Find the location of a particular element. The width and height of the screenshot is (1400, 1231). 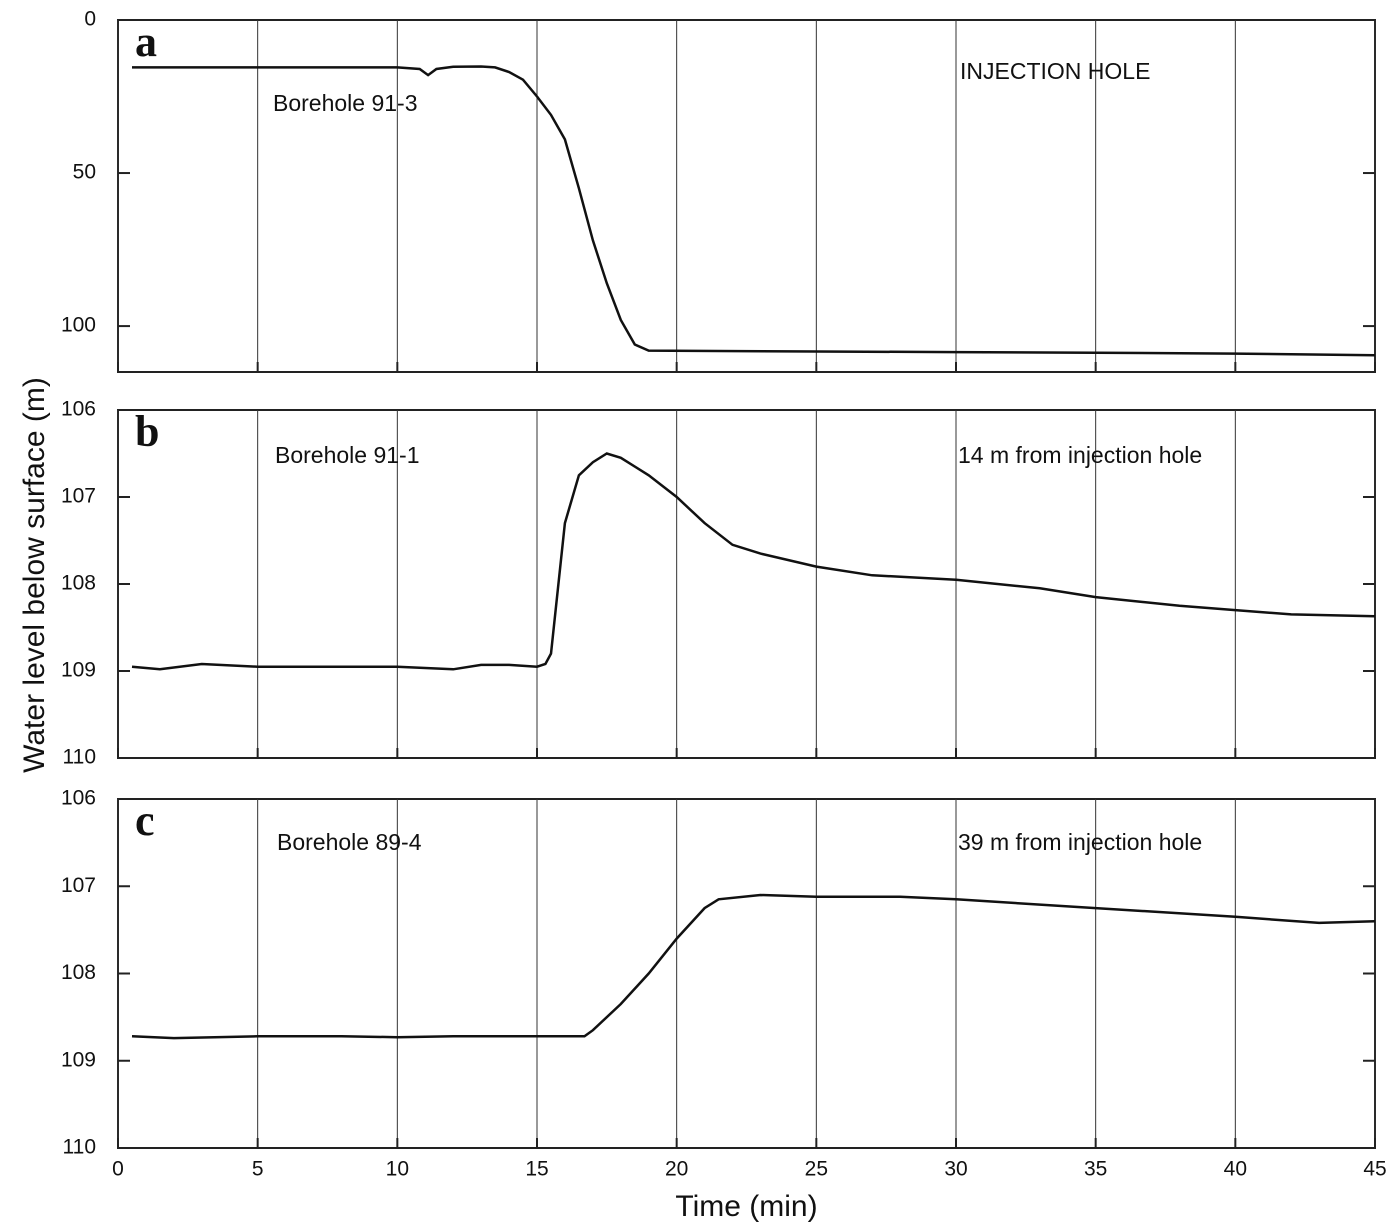

x-tick-label: 0 is located at coordinates (118, 1169).